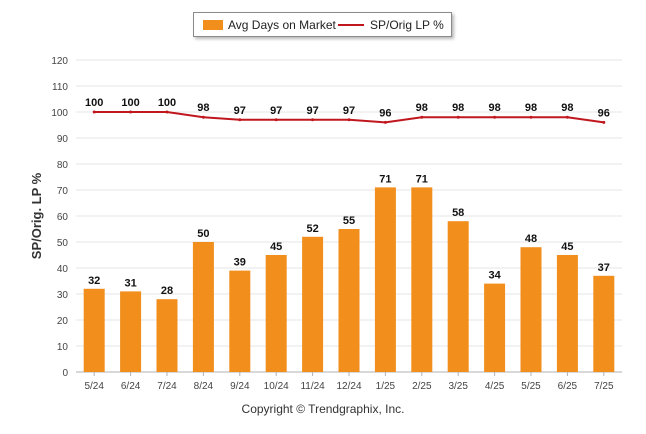 The width and height of the screenshot is (646, 434). Describe the element at coordinates (276, 386) in the screenshot. I see `x-tick-label: 10/24` at that location.